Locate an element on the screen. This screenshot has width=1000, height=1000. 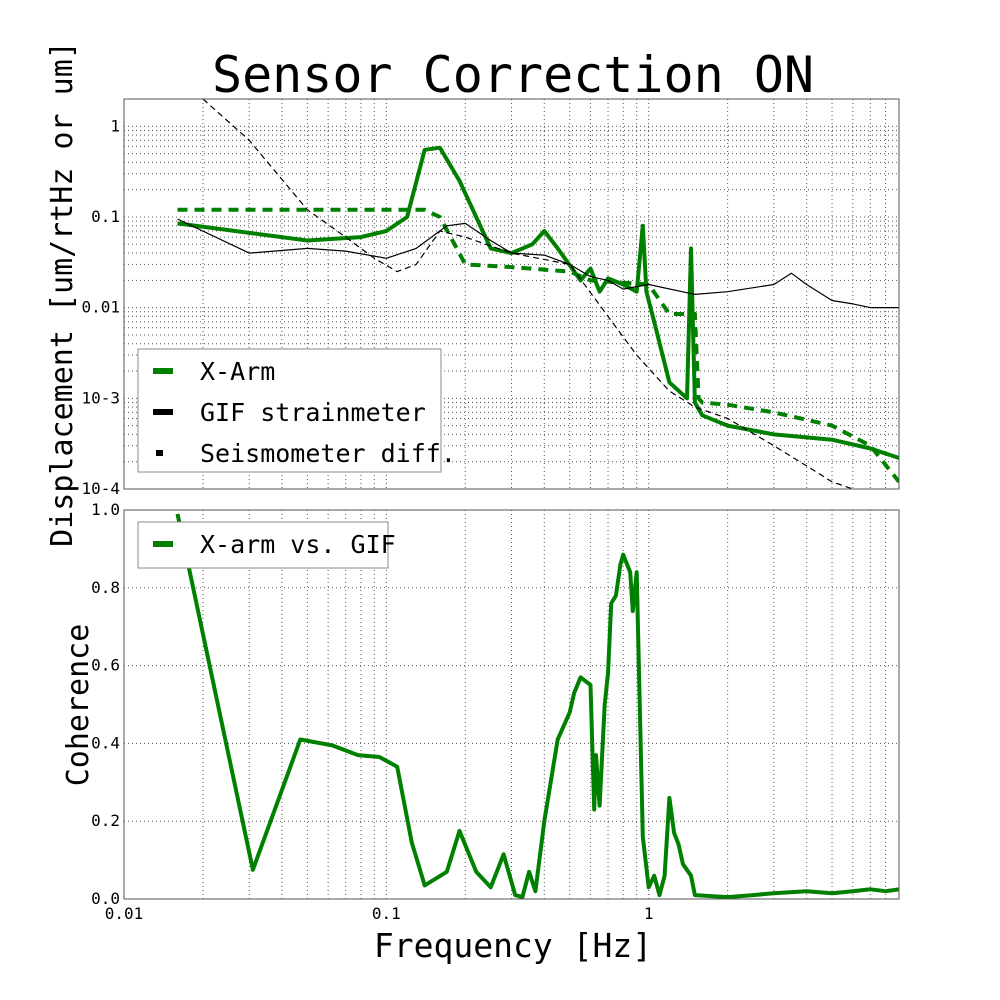
legend-label: X-Arm is located at coordinates (237, 371).